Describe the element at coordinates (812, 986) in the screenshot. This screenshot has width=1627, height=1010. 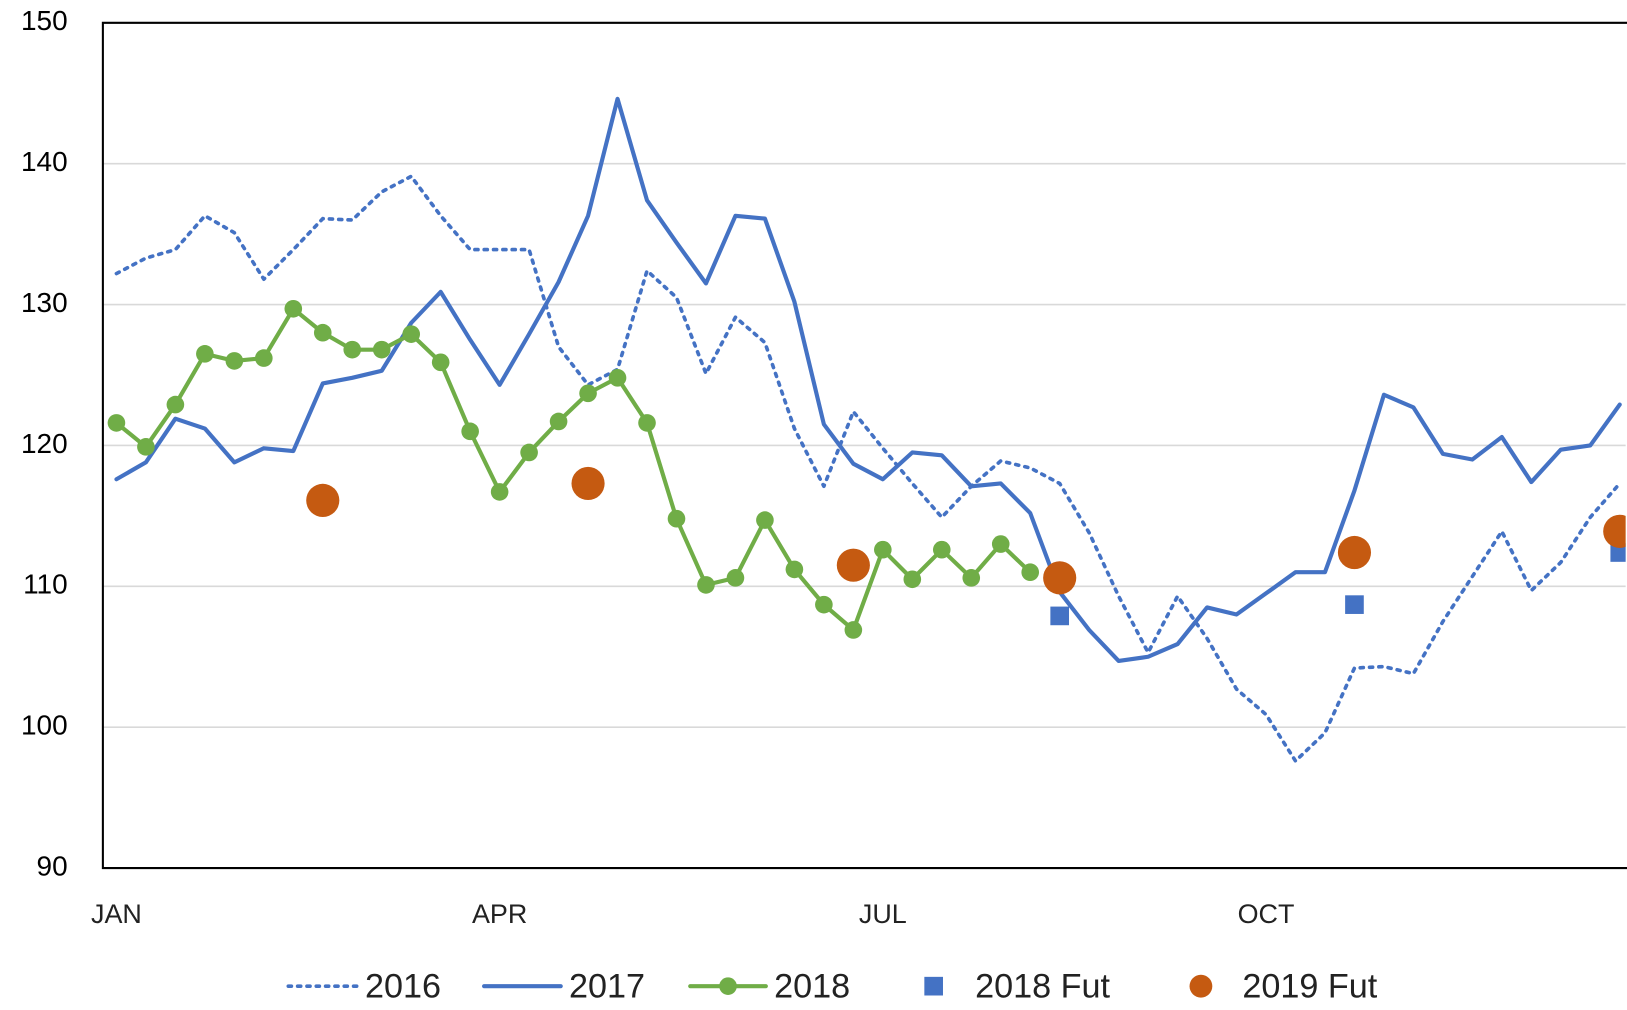
I see `legend-label: 2018` at that location.